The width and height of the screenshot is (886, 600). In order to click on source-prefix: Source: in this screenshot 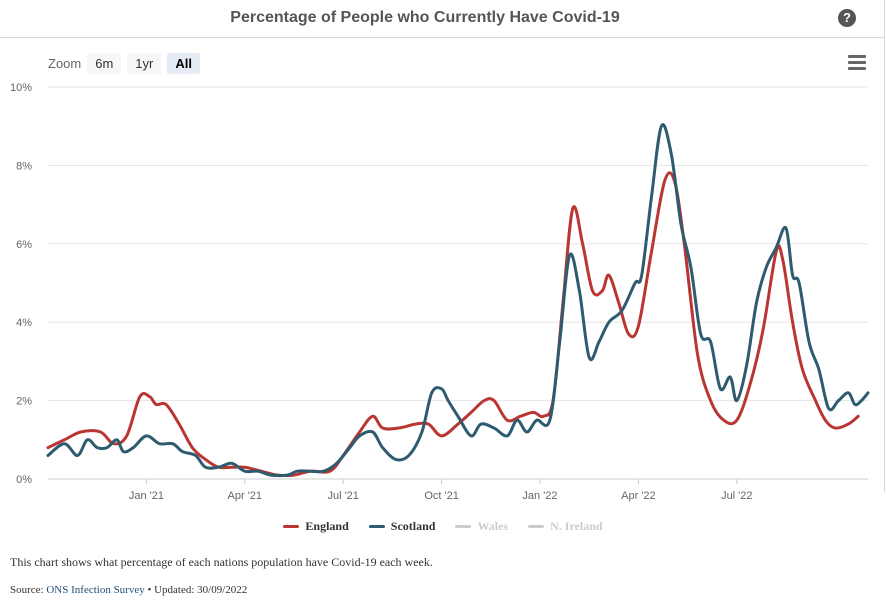, I will do `click(28, 590)`.